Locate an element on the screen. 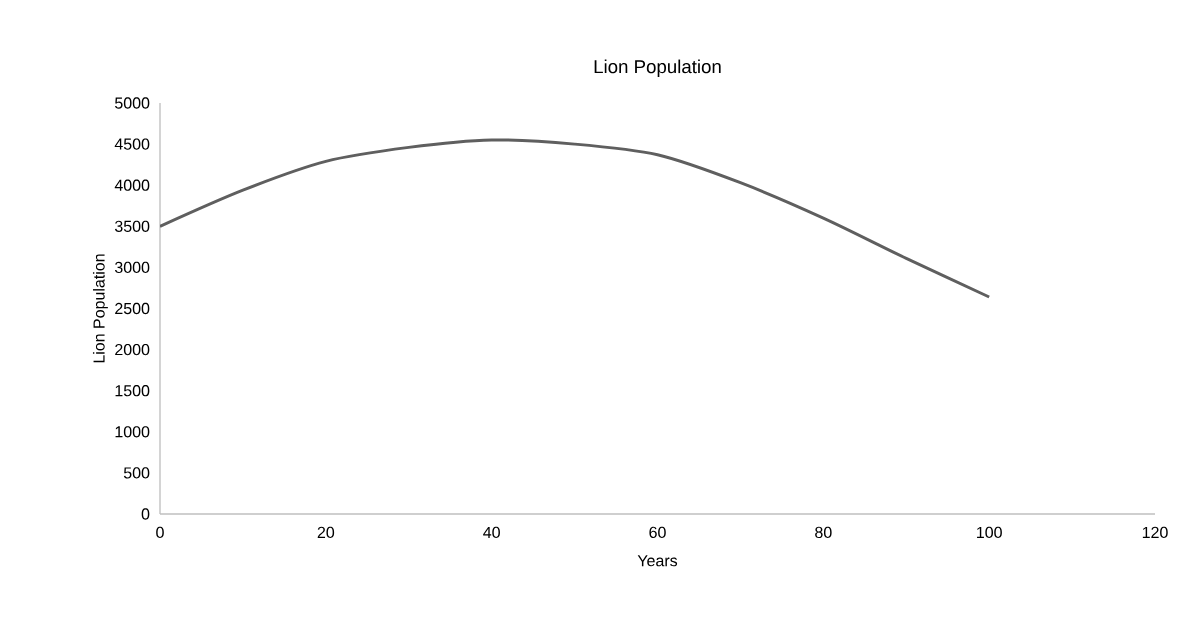  y-tick-label: 3500 is located at coordinates (132, 226).